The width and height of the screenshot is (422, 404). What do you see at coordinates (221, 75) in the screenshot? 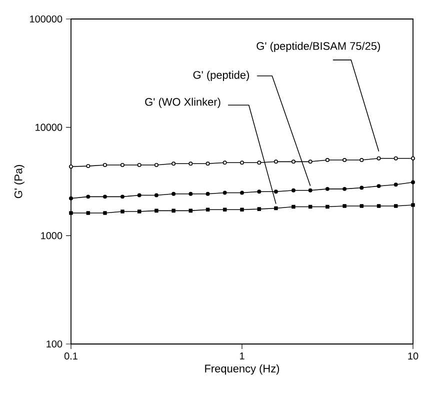
I see `text: G' (peptide)` at bounding box center [221, 75].